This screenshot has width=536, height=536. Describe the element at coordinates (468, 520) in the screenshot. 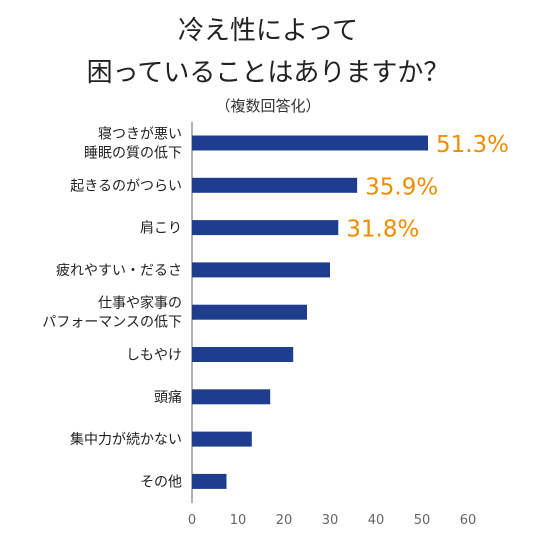

I see `x-tick-label: 60` at that location.